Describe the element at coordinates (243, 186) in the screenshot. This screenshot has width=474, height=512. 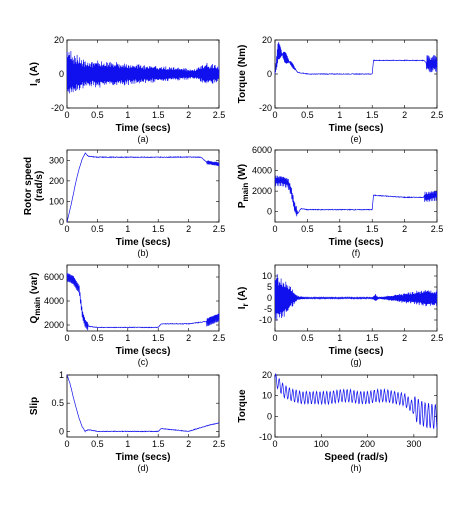
I see `y-axis-label: Pmain (W)` at that location.